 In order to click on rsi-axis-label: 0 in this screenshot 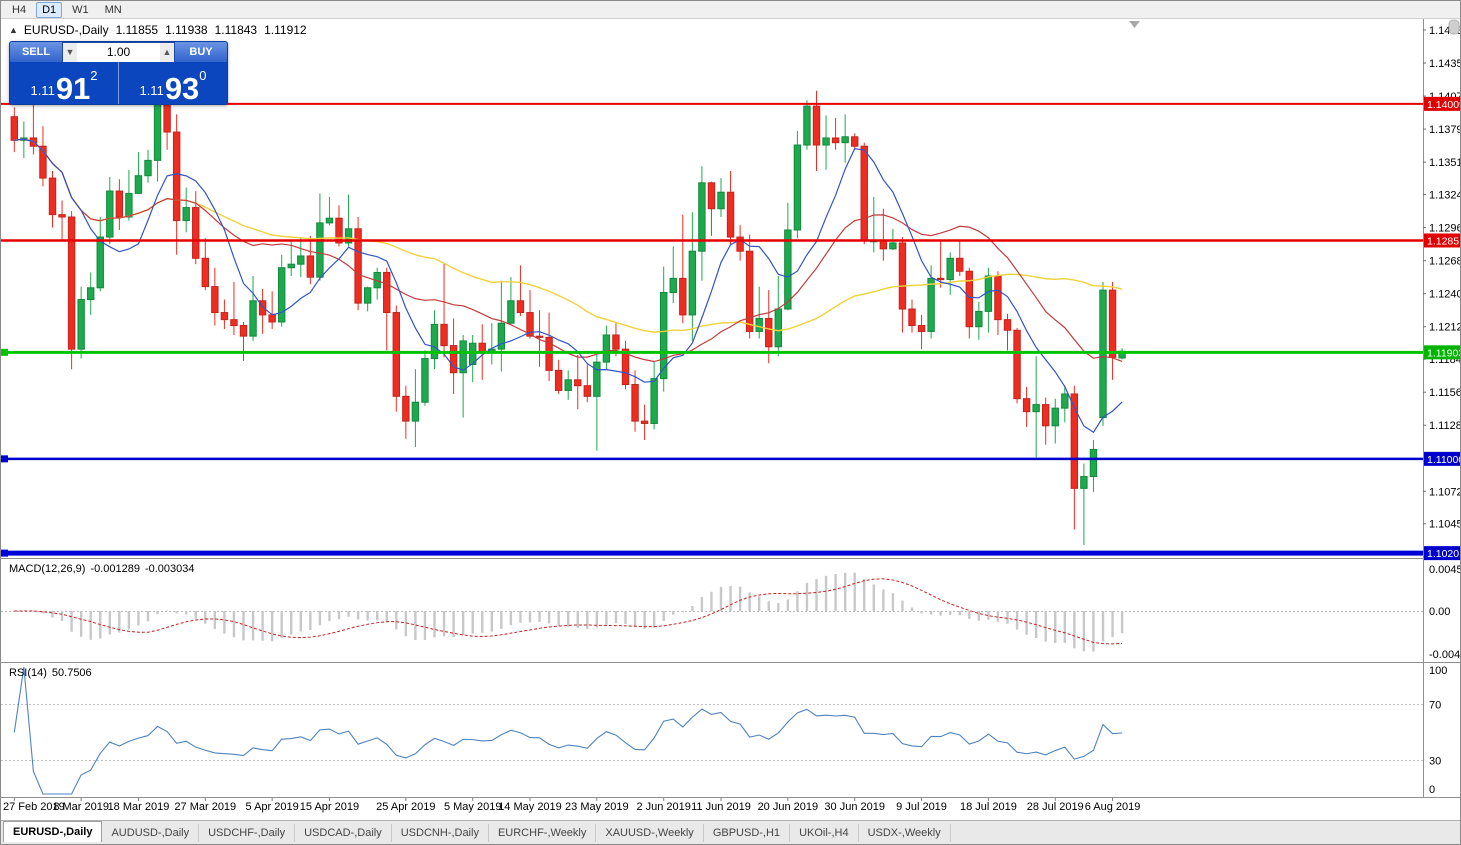, I will do `click(1432, 790)`.